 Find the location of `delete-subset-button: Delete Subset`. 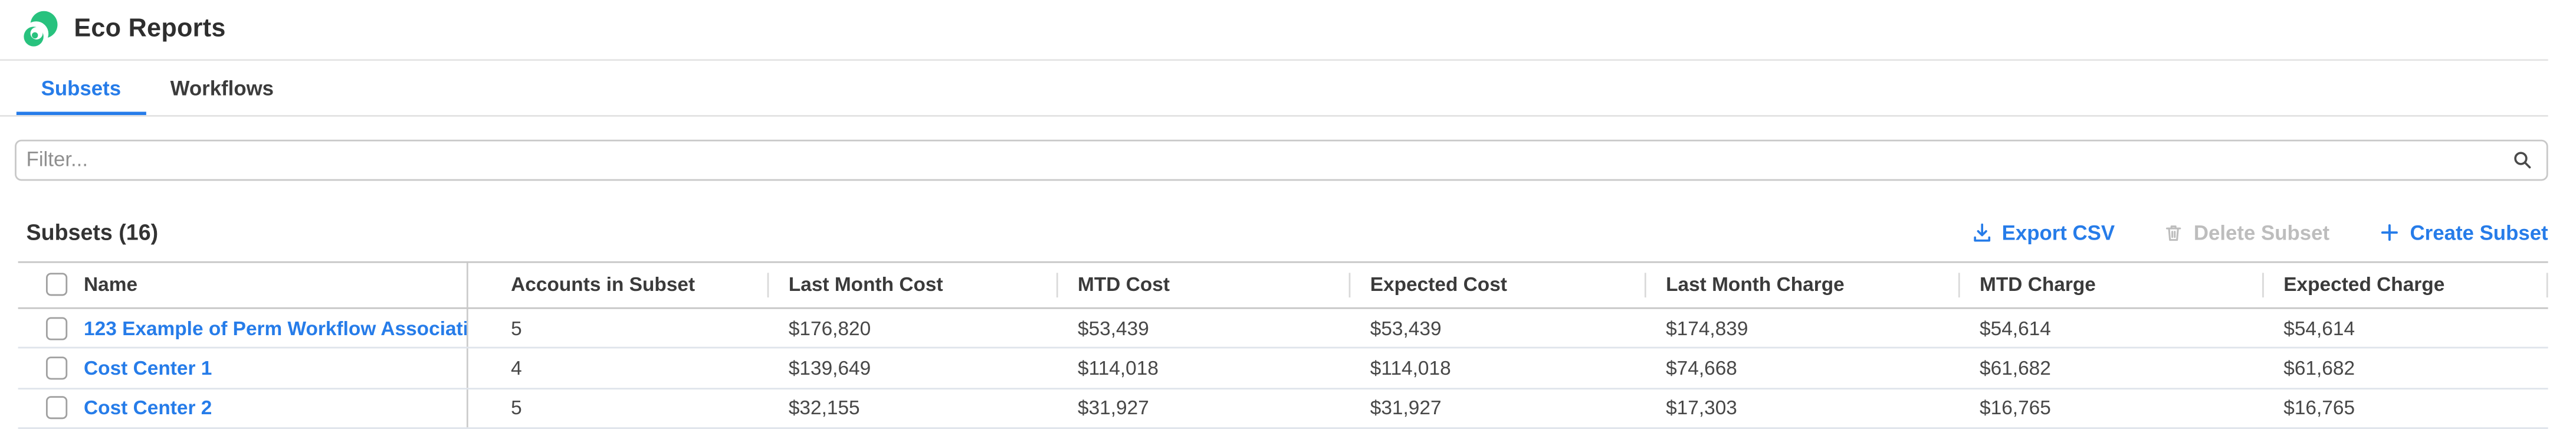

delete-subset-button: Delete Subset is located at coordinates (2246, 233).